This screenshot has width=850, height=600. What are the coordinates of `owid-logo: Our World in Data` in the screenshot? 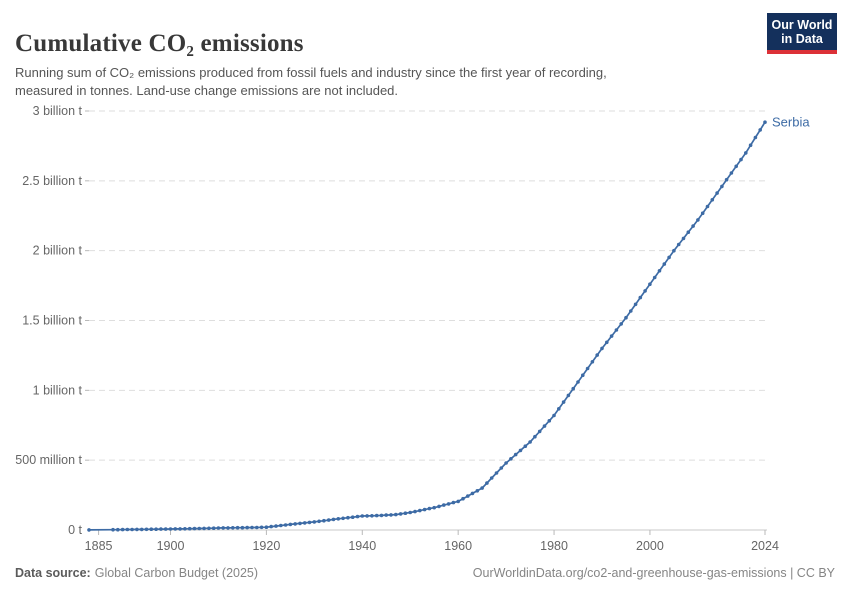 It's located at (802, 33).